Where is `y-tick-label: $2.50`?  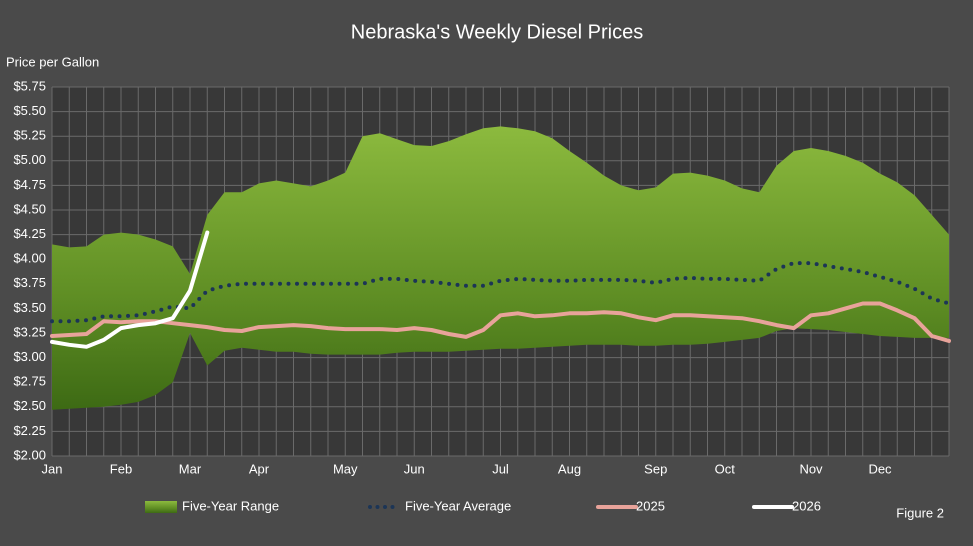
y-tick-label: $2.50 is located at coordinates (29, 405).